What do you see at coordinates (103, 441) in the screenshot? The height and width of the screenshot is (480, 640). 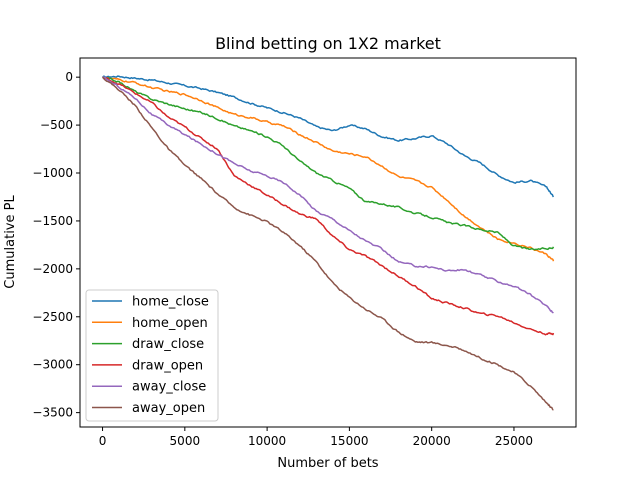 I see `x-tick-label: 0` at bounding box center [103, 441].